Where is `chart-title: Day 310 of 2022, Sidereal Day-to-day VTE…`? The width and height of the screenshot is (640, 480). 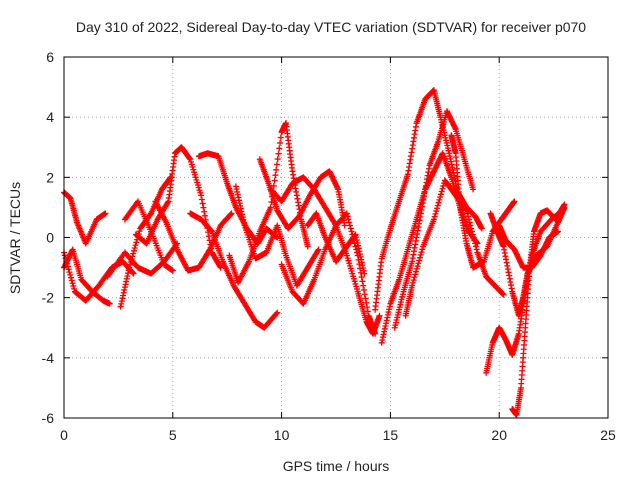 chart-title: Day 310 of 2022, Sidereal Day-to-day VTE… is located at coordinates (331, 27).